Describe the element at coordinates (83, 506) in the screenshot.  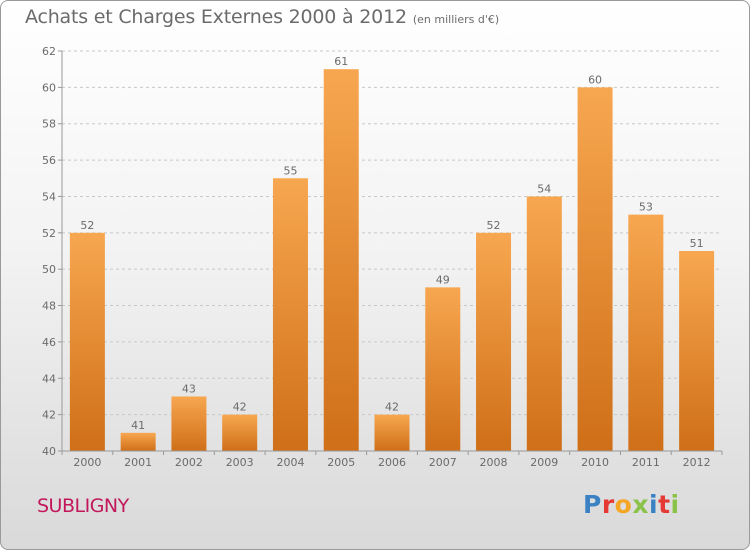
I see `town-name: SUBLIGNY` at that location.